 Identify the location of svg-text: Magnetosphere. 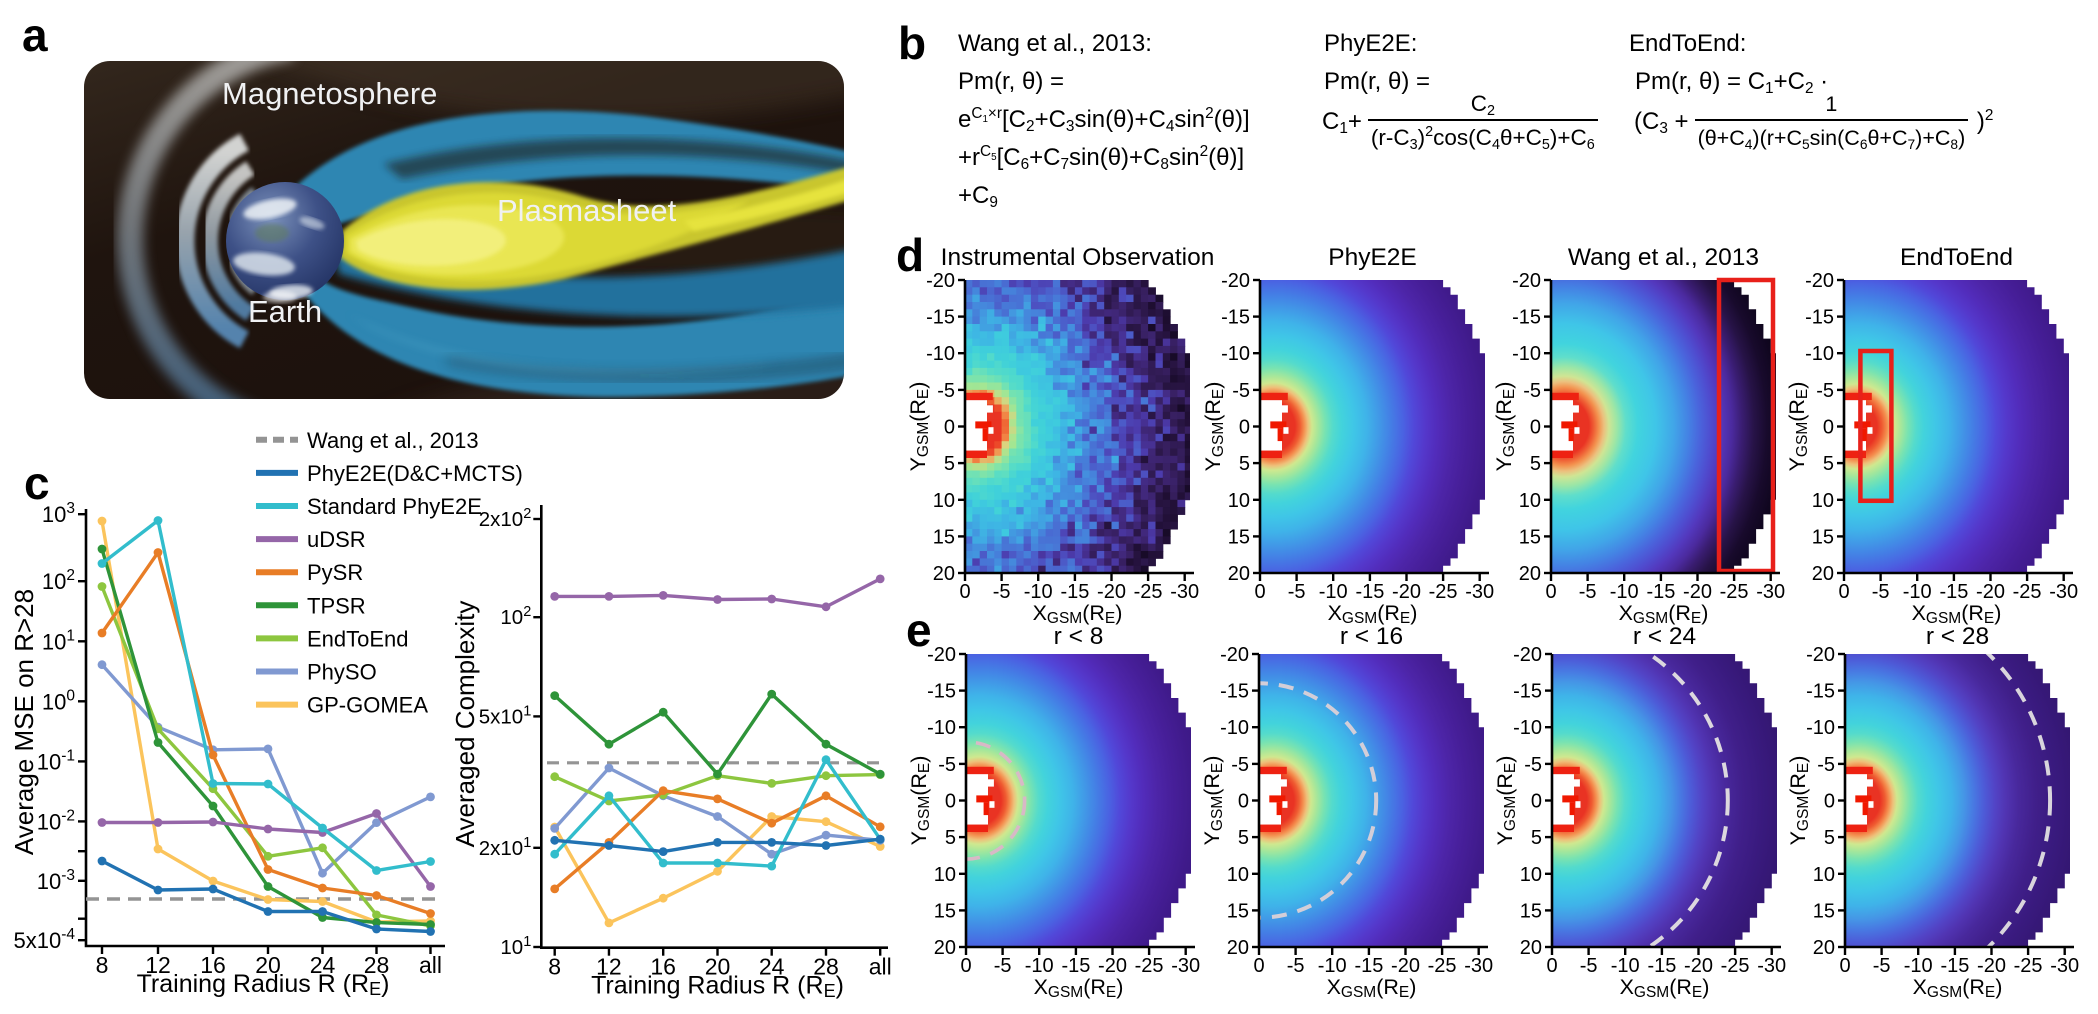
(329, 93).